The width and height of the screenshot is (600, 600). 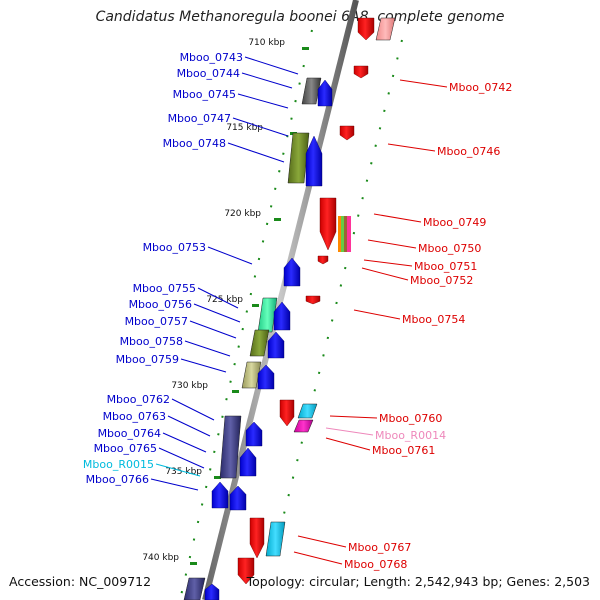 What do you see at coordinates (204, 94) in the screenshot?
I see `plus-gene-label: Mboo_0745` at bounding box center [204, 94].